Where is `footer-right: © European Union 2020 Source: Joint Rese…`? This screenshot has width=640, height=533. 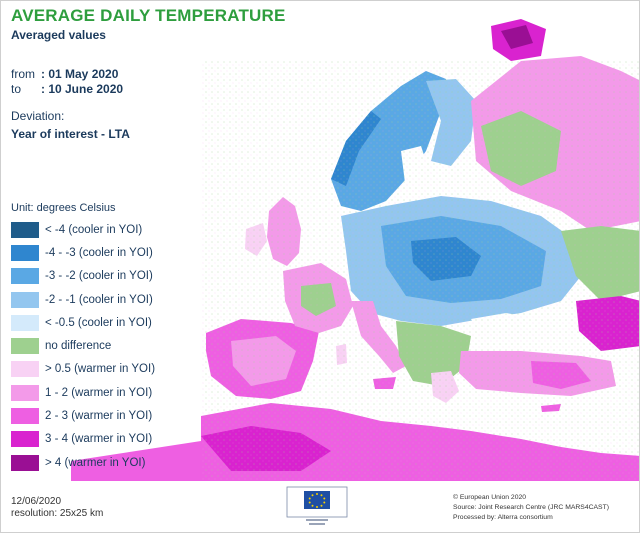 footer-right: © European Union 2020 Source: Joint Rese… is located at coordinates (531, 508).